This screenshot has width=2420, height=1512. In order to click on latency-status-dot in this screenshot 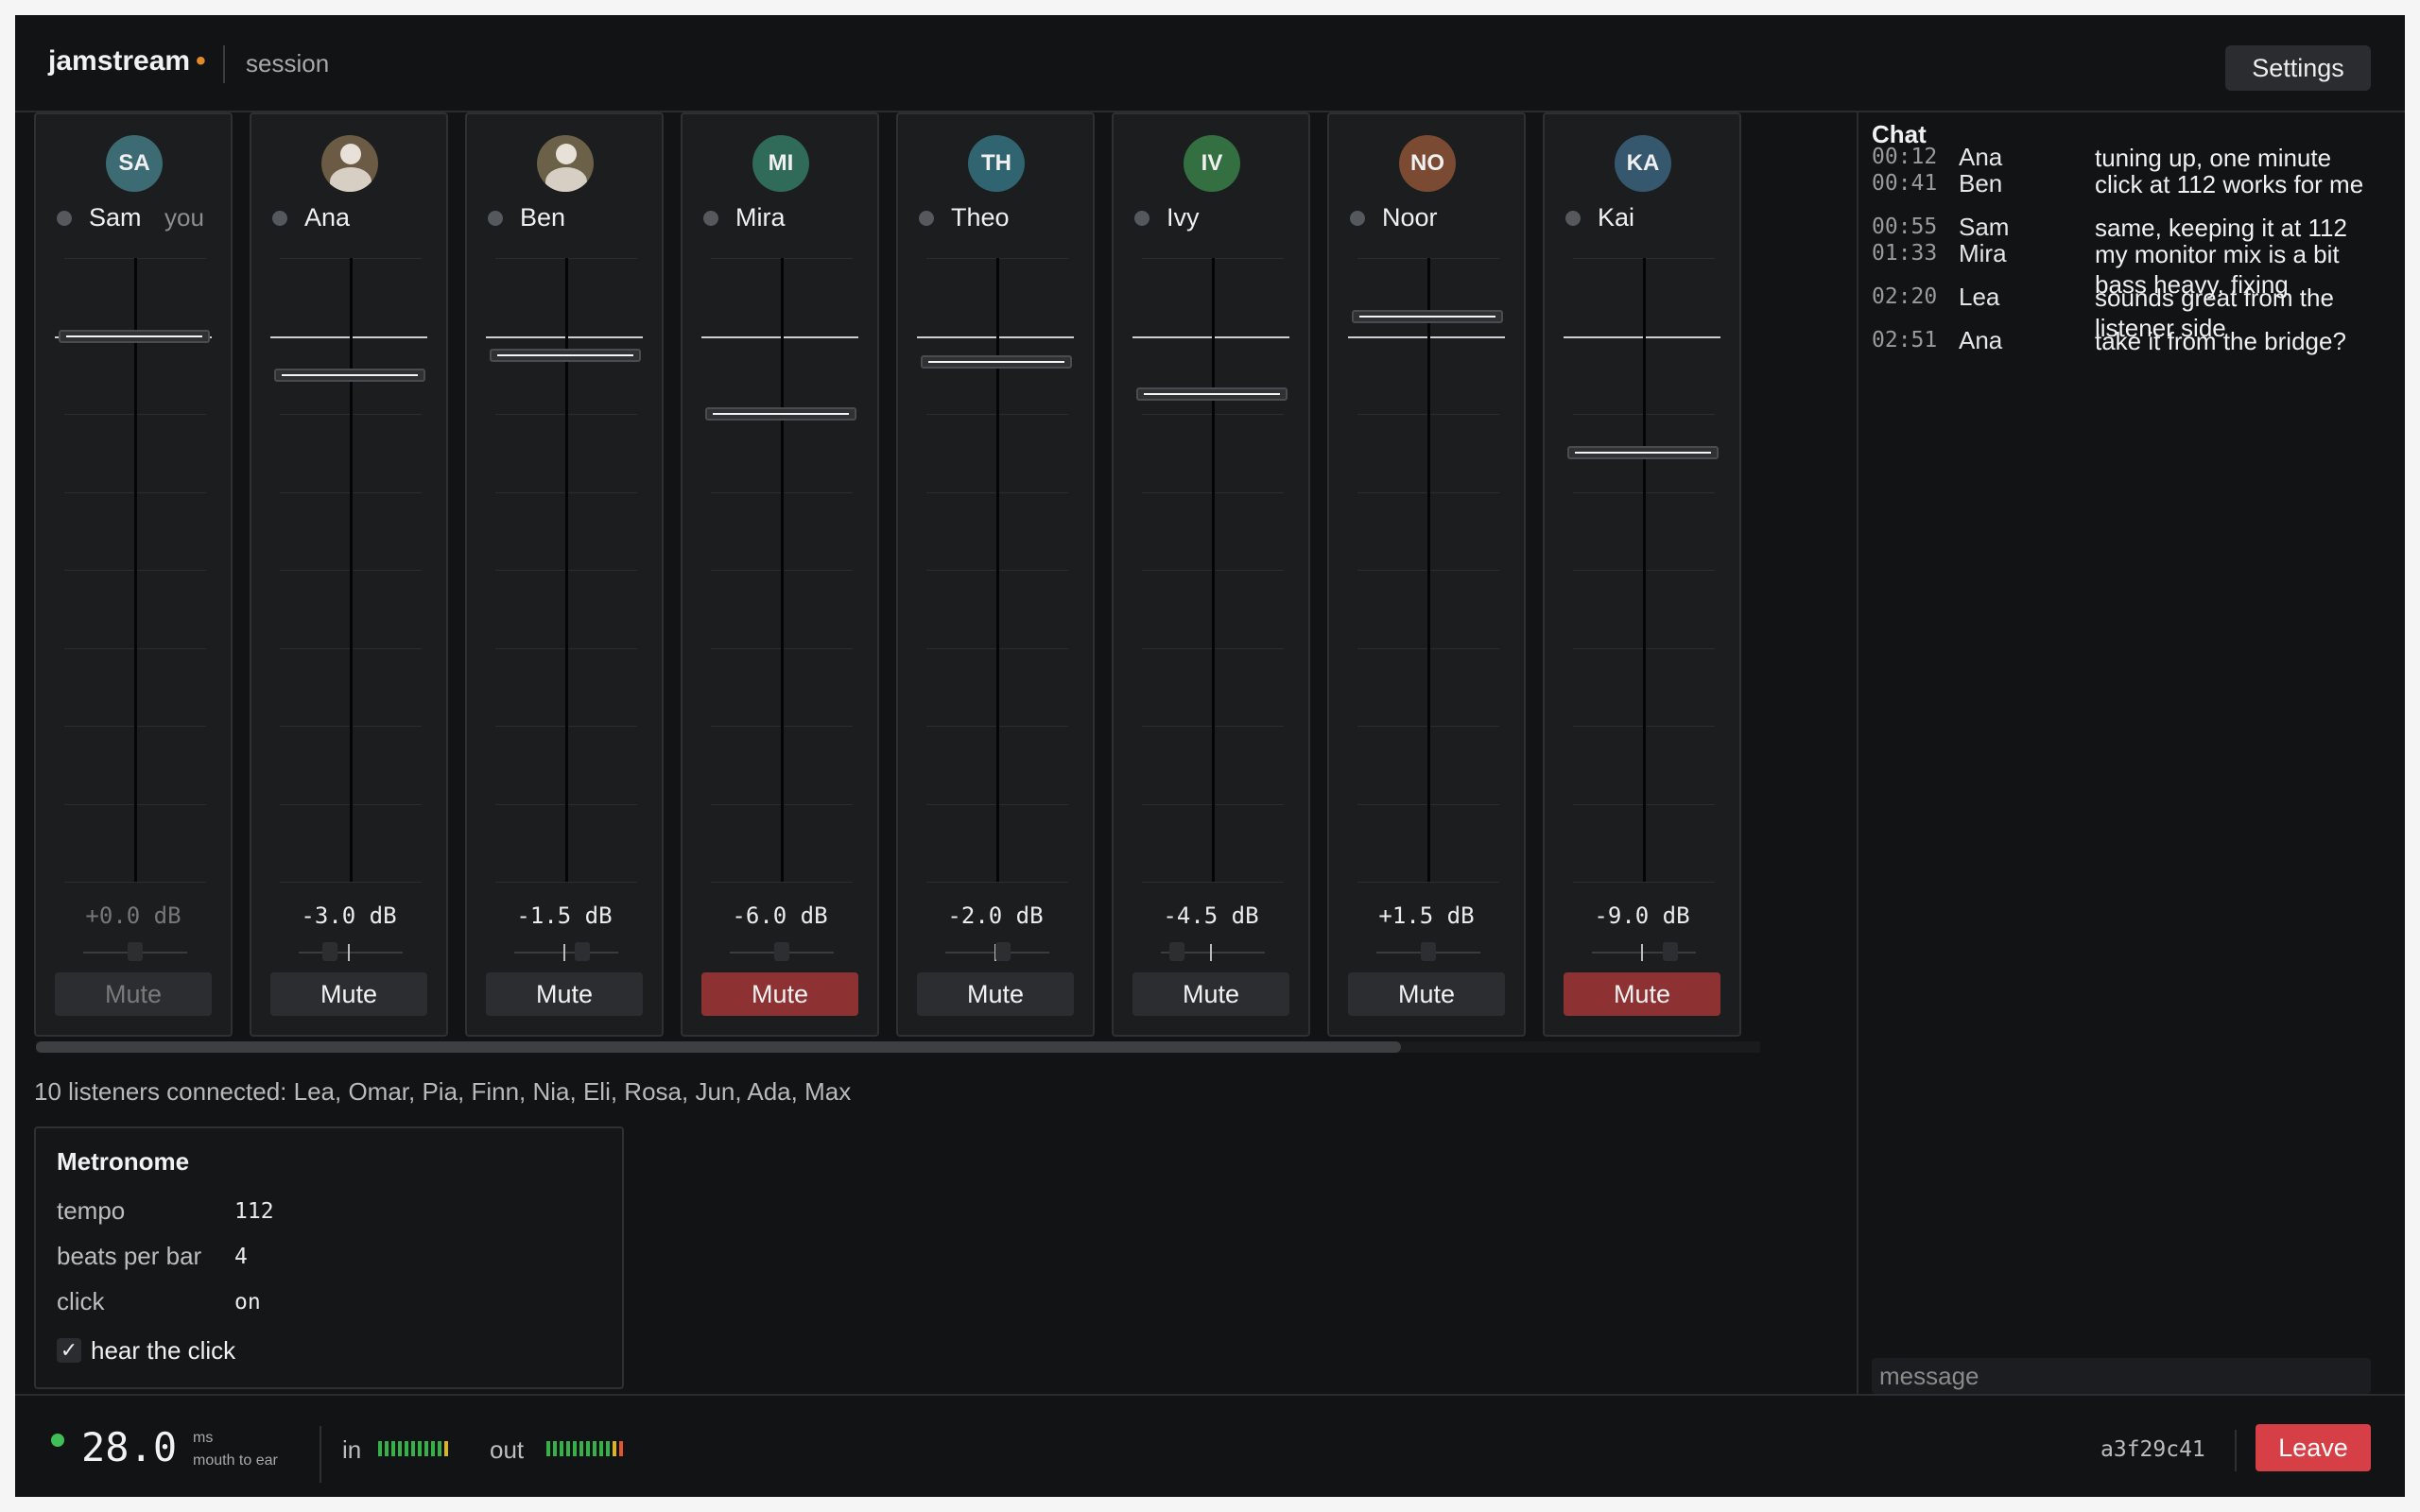, I will do `click(57, 1440)`.